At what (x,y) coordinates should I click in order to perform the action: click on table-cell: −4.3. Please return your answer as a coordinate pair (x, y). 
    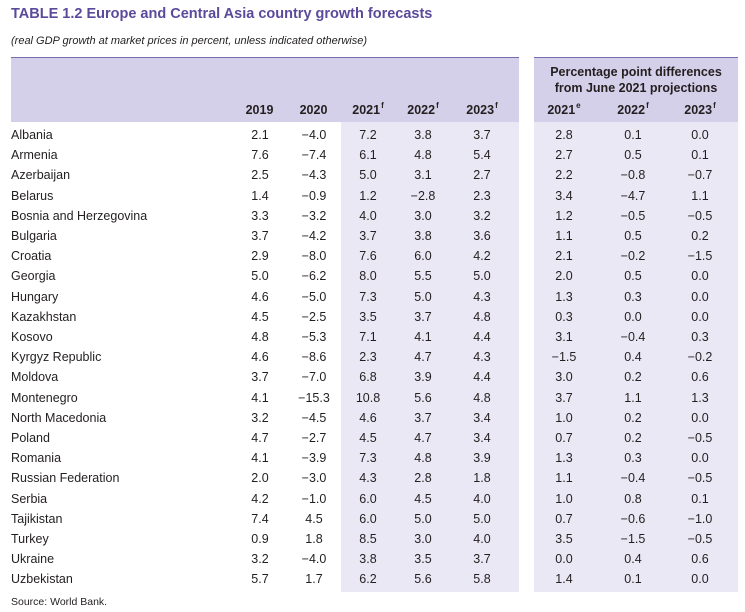
    Looking at the image, I should click on (314, 175).